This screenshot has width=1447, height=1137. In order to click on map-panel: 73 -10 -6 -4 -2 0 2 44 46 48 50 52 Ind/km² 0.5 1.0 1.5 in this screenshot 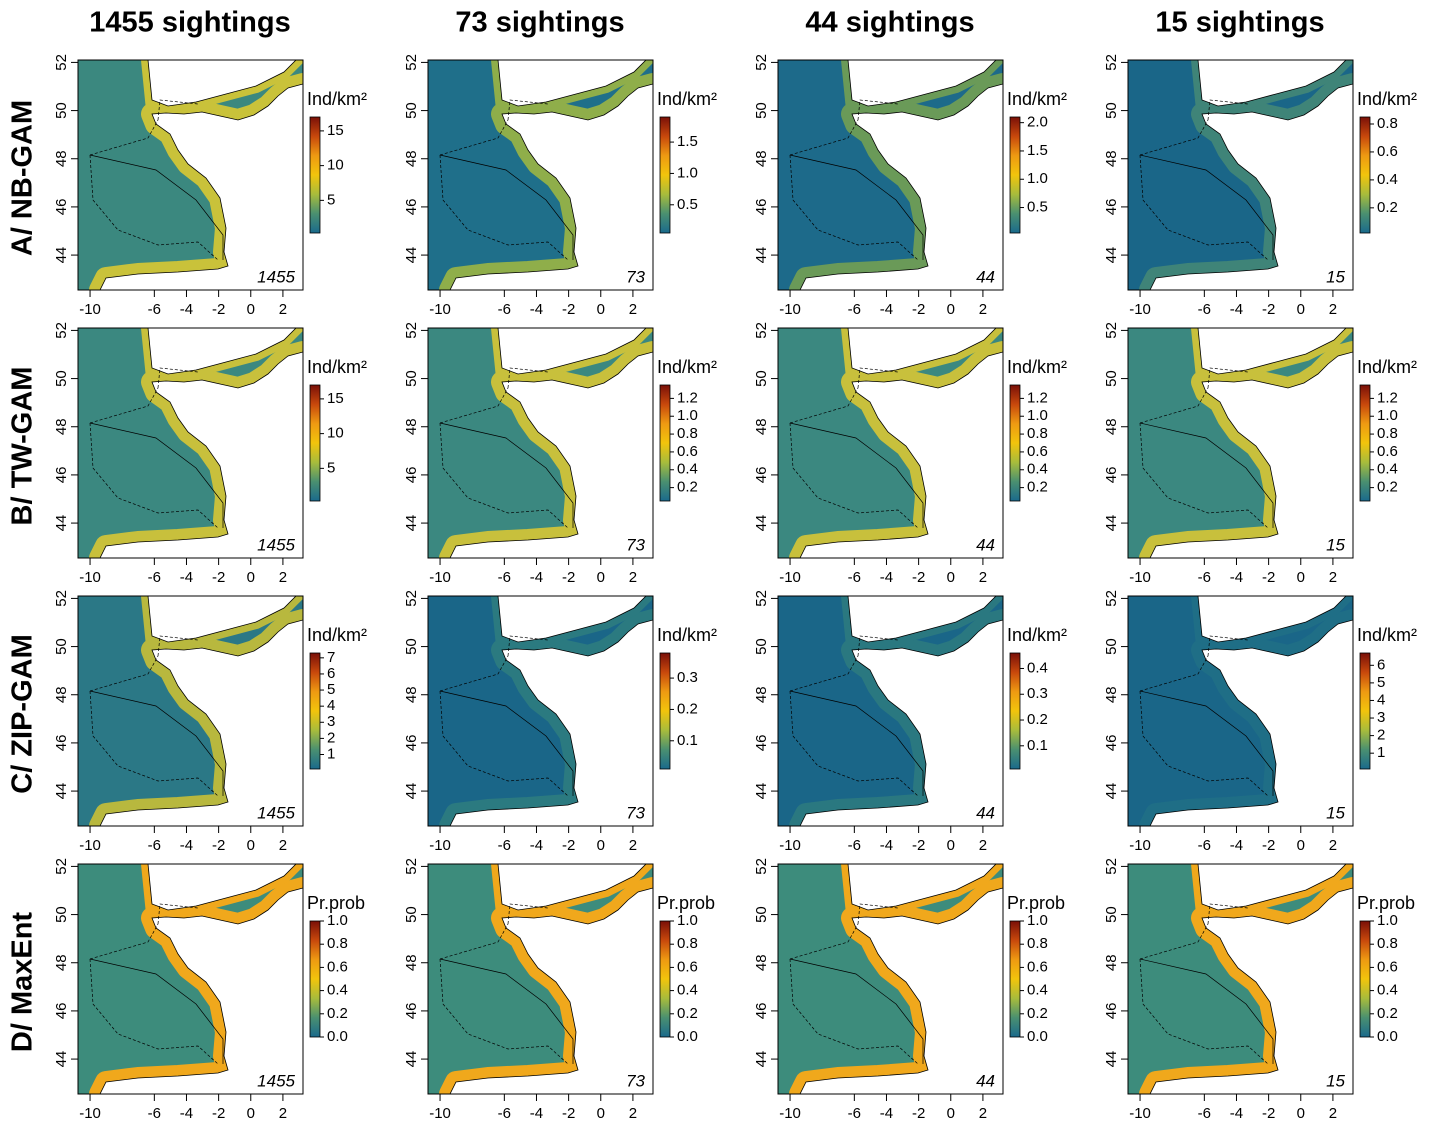, I will do `click(560, 186)`.